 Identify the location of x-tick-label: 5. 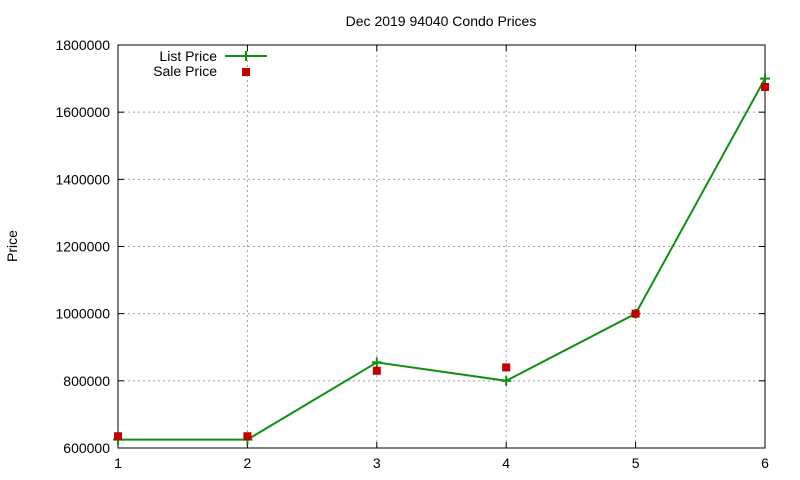
(636, 463).